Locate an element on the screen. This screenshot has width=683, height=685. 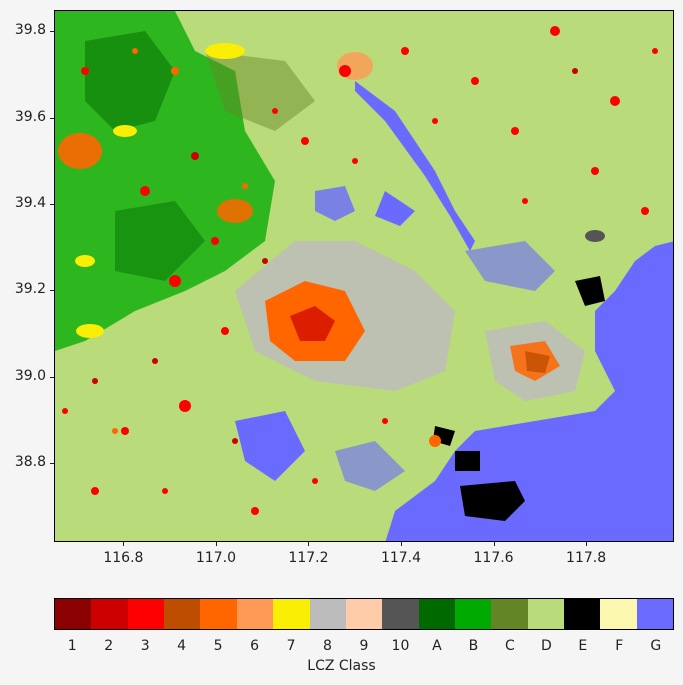
colorbar-class-label: E is located at coordinates (583, 646).